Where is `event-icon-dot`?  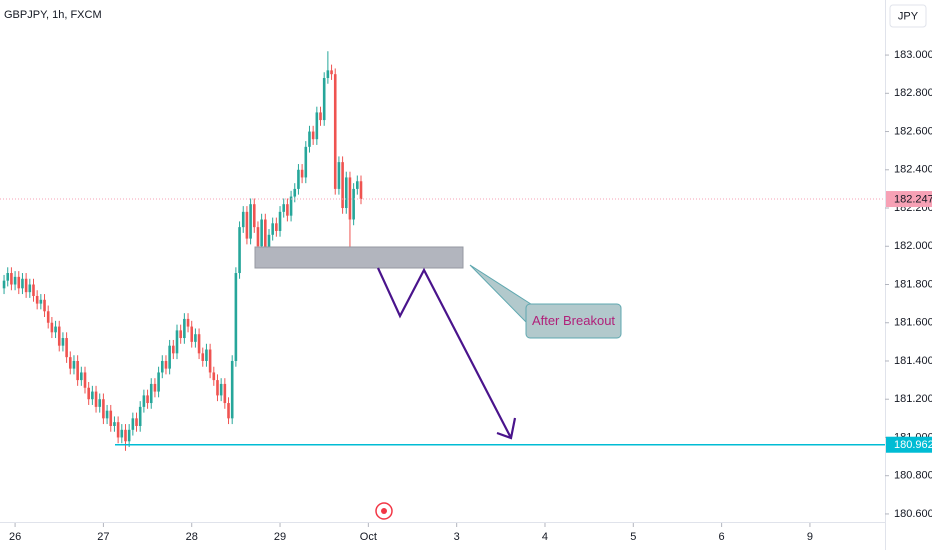 event-icon-dot is located at coordinates (384, 511).